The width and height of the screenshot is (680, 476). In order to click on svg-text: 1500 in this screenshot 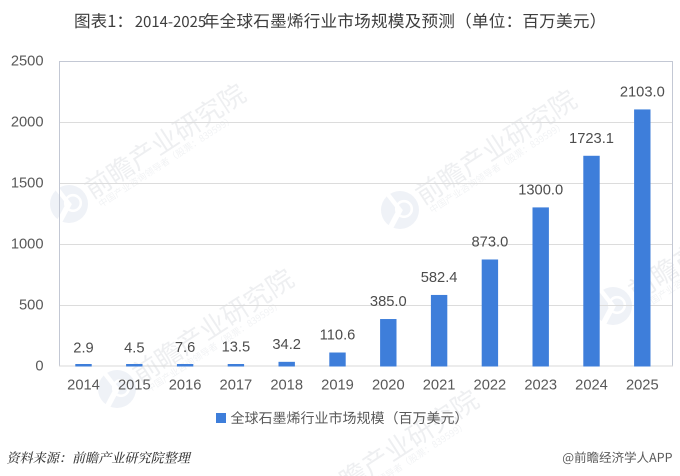, I will do `click(27, 184)`.